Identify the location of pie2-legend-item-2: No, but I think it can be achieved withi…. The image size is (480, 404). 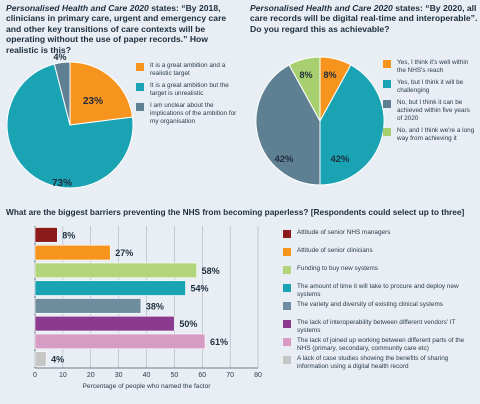
(429, 111).